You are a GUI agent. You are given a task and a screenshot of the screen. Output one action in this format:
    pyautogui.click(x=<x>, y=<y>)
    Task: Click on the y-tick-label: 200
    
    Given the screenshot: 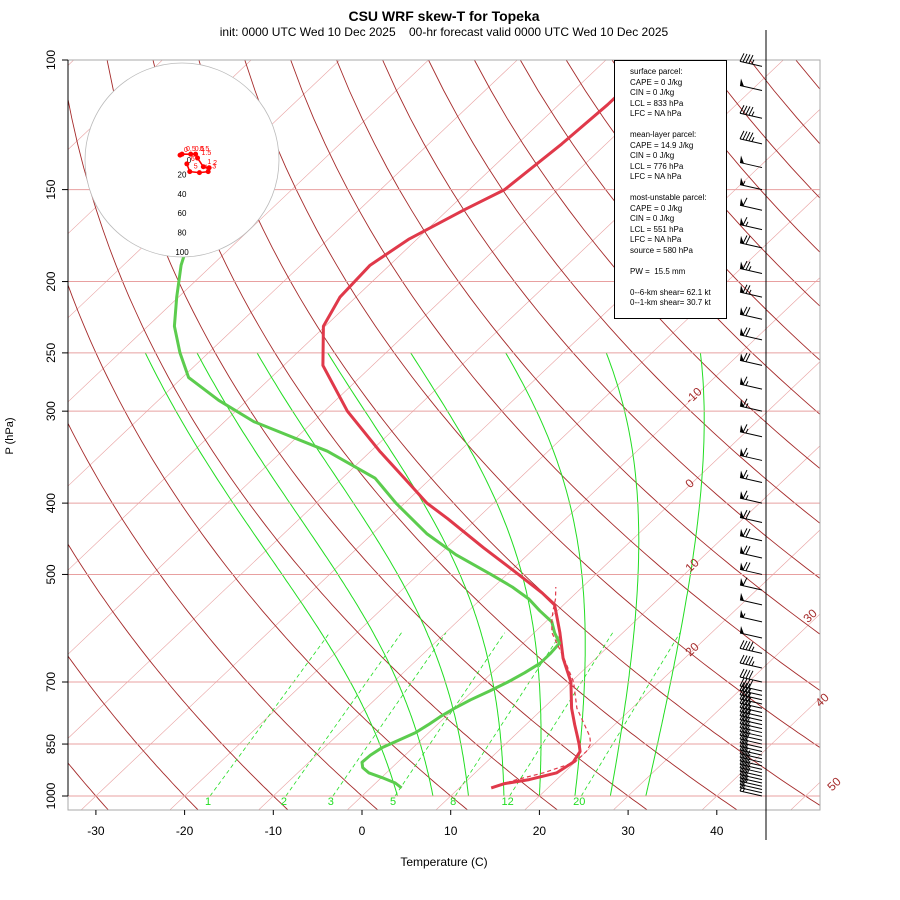 What is the action you would take?
    pyautogui.click(x=51, y=281)
    